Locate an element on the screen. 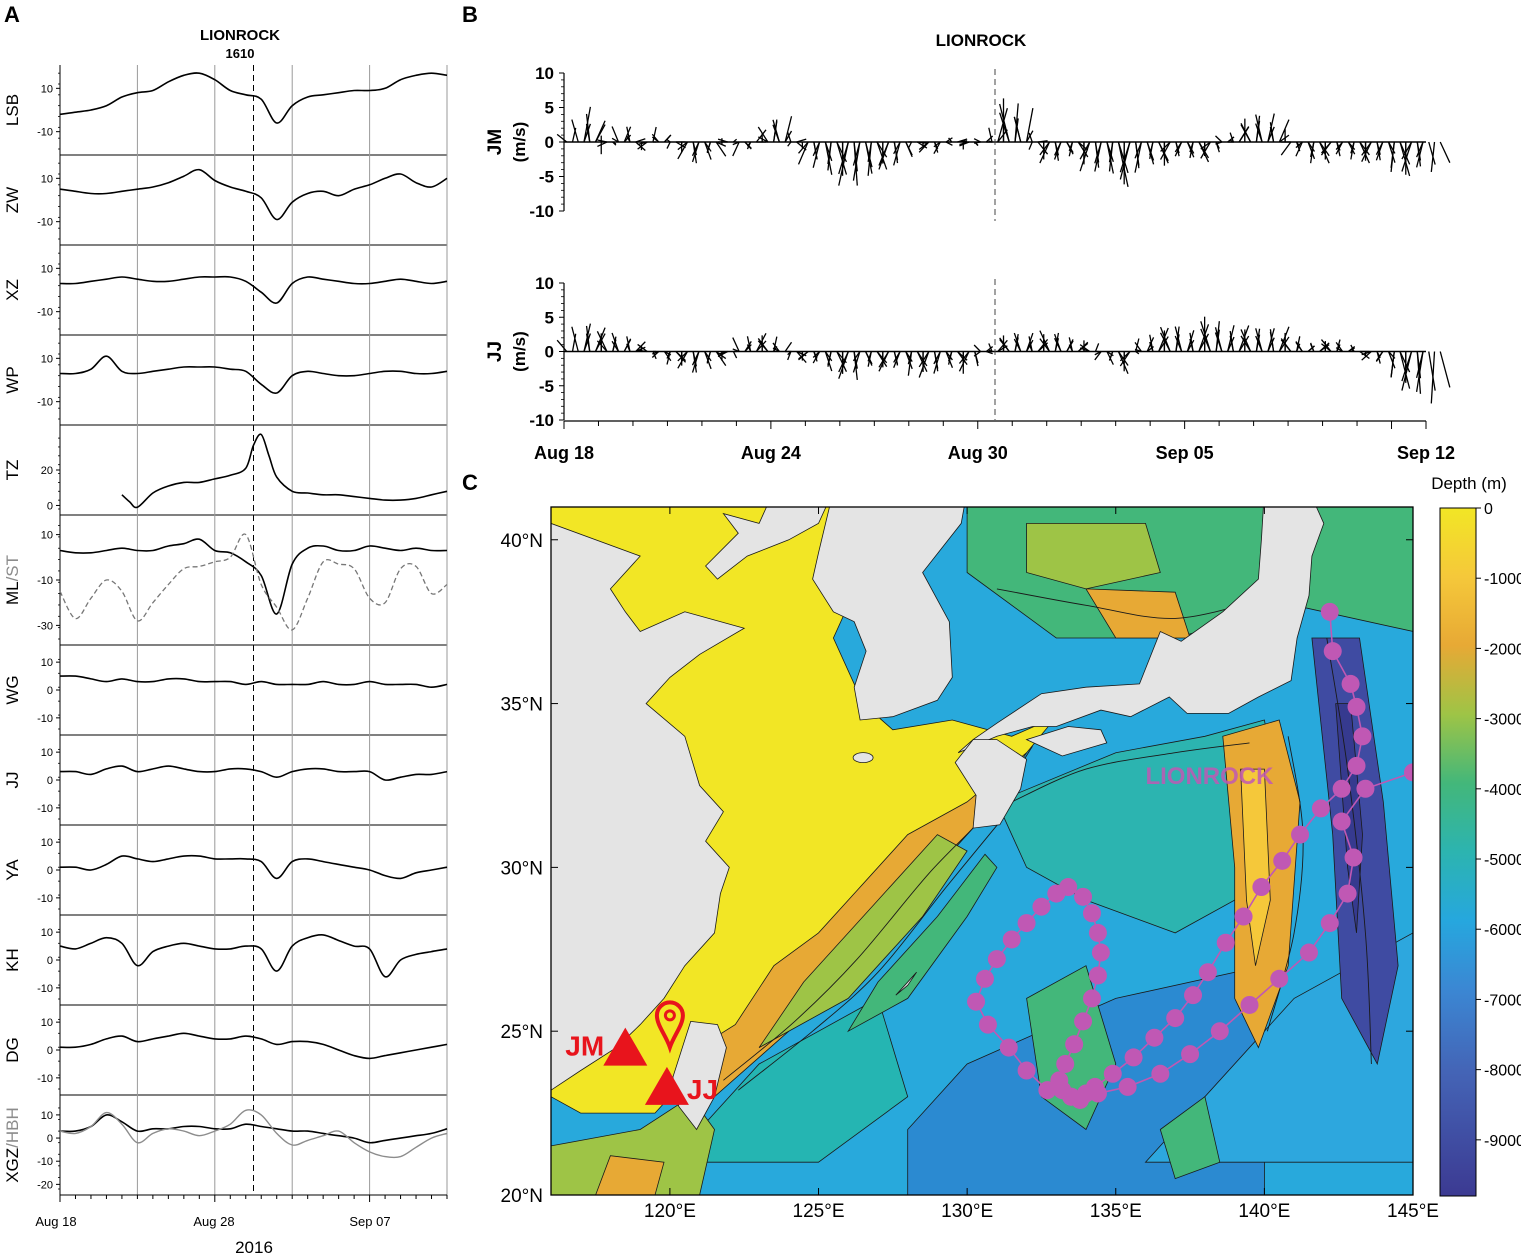  panel-a-row-jj: 10 0 -10 JJ is located at coordinates (225, 780).